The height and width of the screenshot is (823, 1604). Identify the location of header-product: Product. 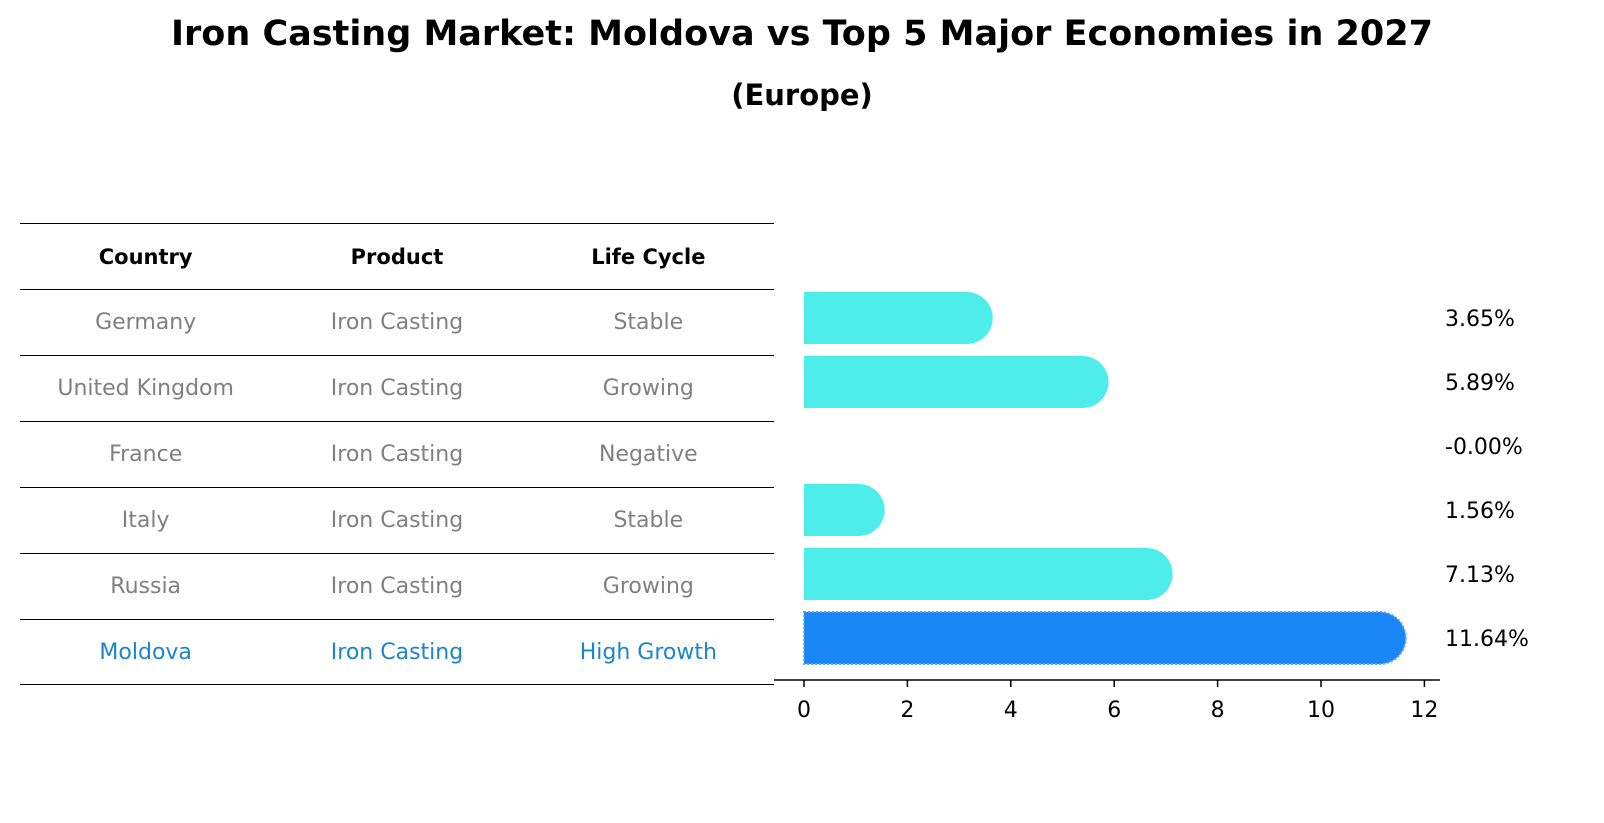
(397, 256).